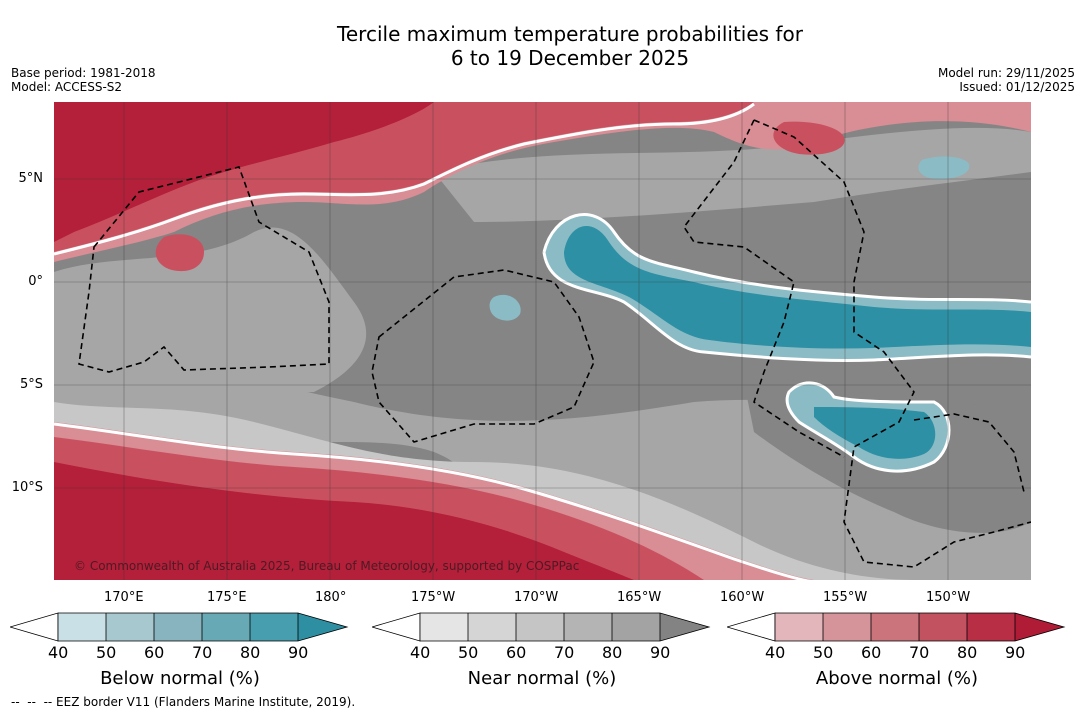 The image size is (1085, 713). I want to click on lon-label-155w: 155°W, so click(845, 597).